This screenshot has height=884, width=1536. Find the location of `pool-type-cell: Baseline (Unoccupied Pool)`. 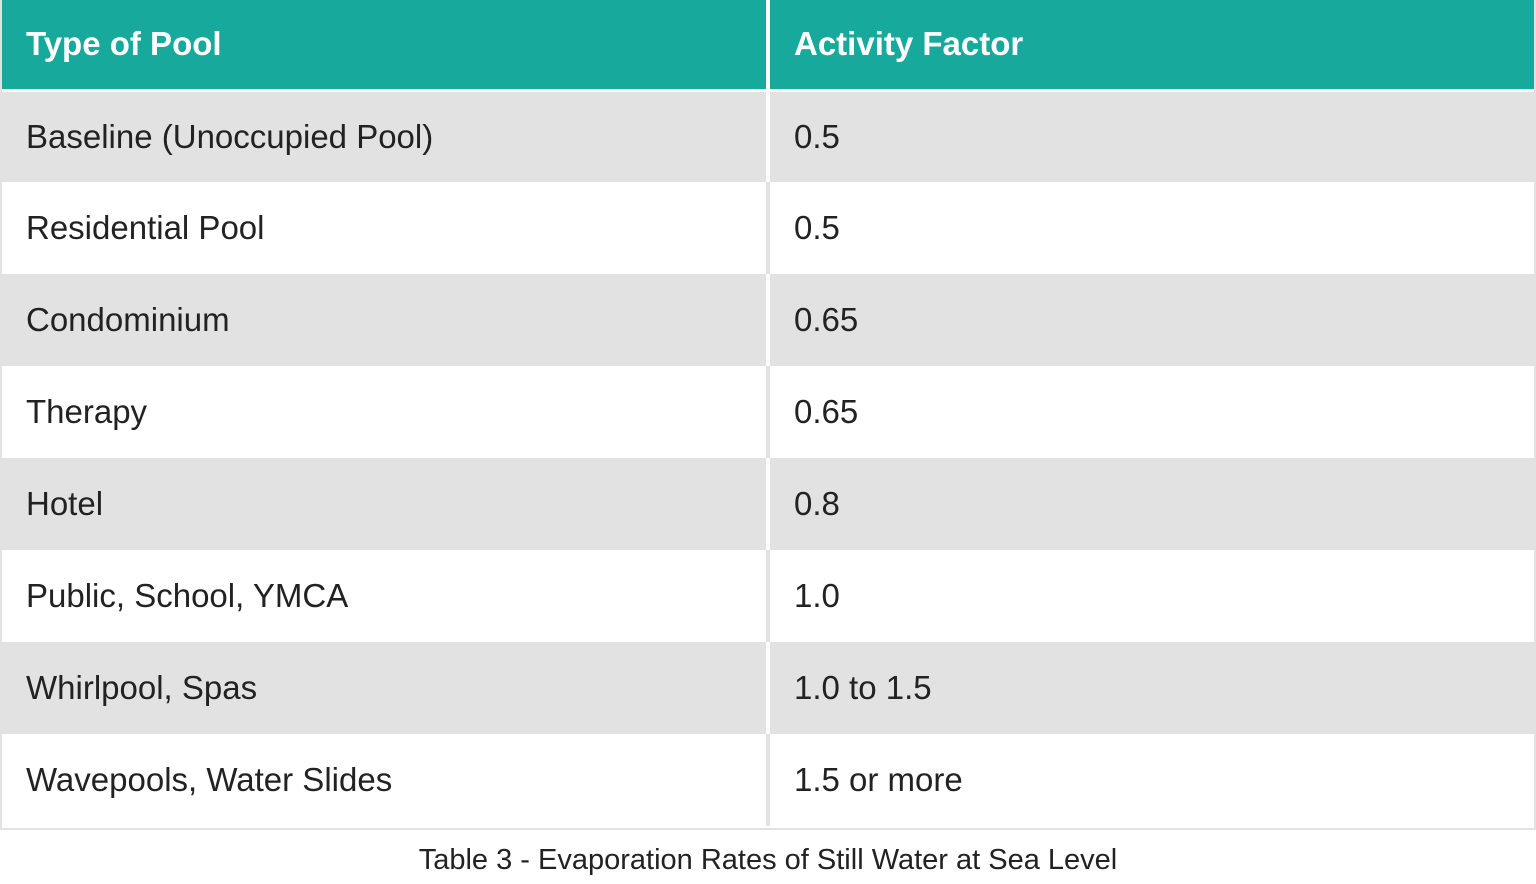

pool-type-cell: Baseline (Unoccupied Pool) is located at coordinates (386, 136).